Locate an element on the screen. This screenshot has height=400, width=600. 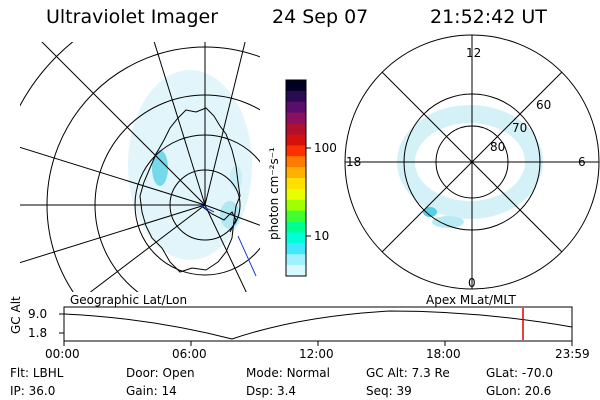
altitude-plot is located at coordinates (316, 326).